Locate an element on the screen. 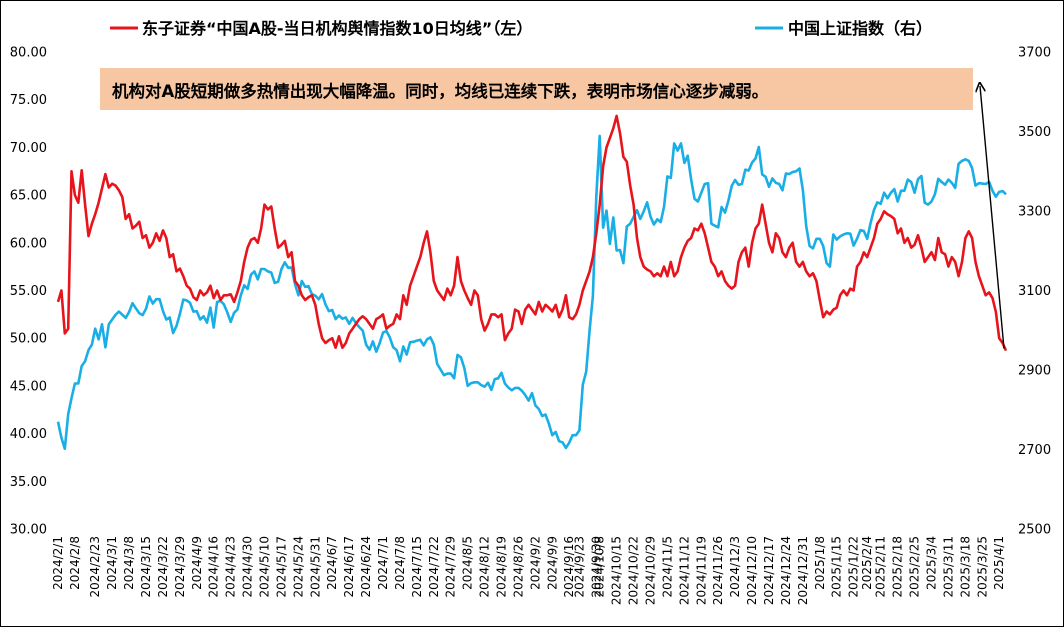 The height and width of the screenshot is (627, 1064). x-tick-label: 2024/5/24 is located at coordinates (298, 567).